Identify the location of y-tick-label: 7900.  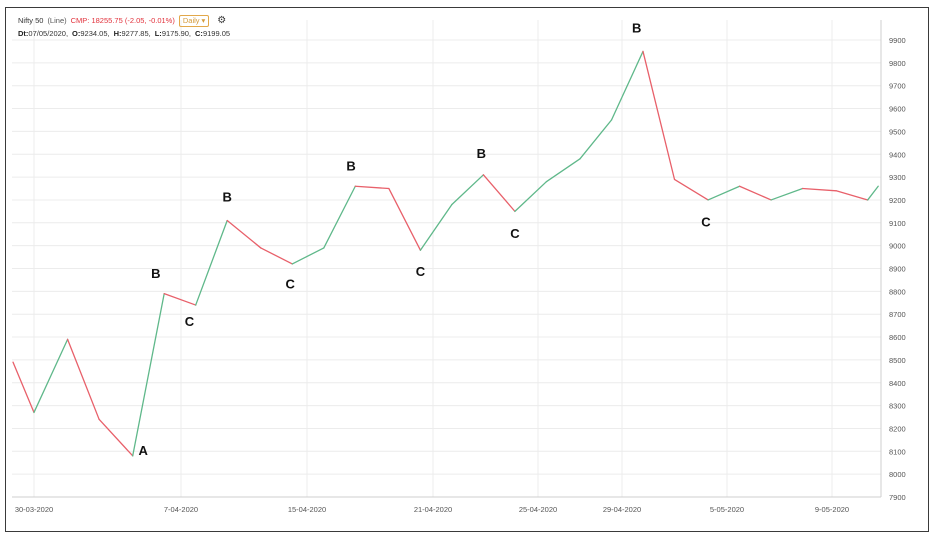
(897, 497).